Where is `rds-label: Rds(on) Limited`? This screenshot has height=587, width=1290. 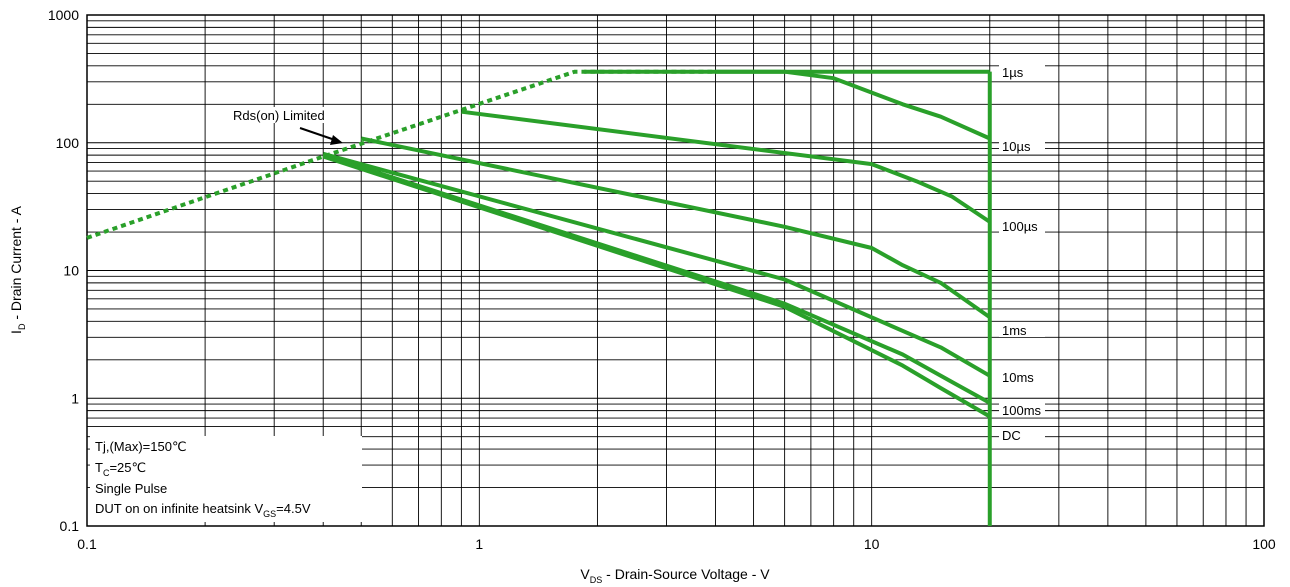
rds-label: Rds(on) Limited is located at coordinates (279, 115).